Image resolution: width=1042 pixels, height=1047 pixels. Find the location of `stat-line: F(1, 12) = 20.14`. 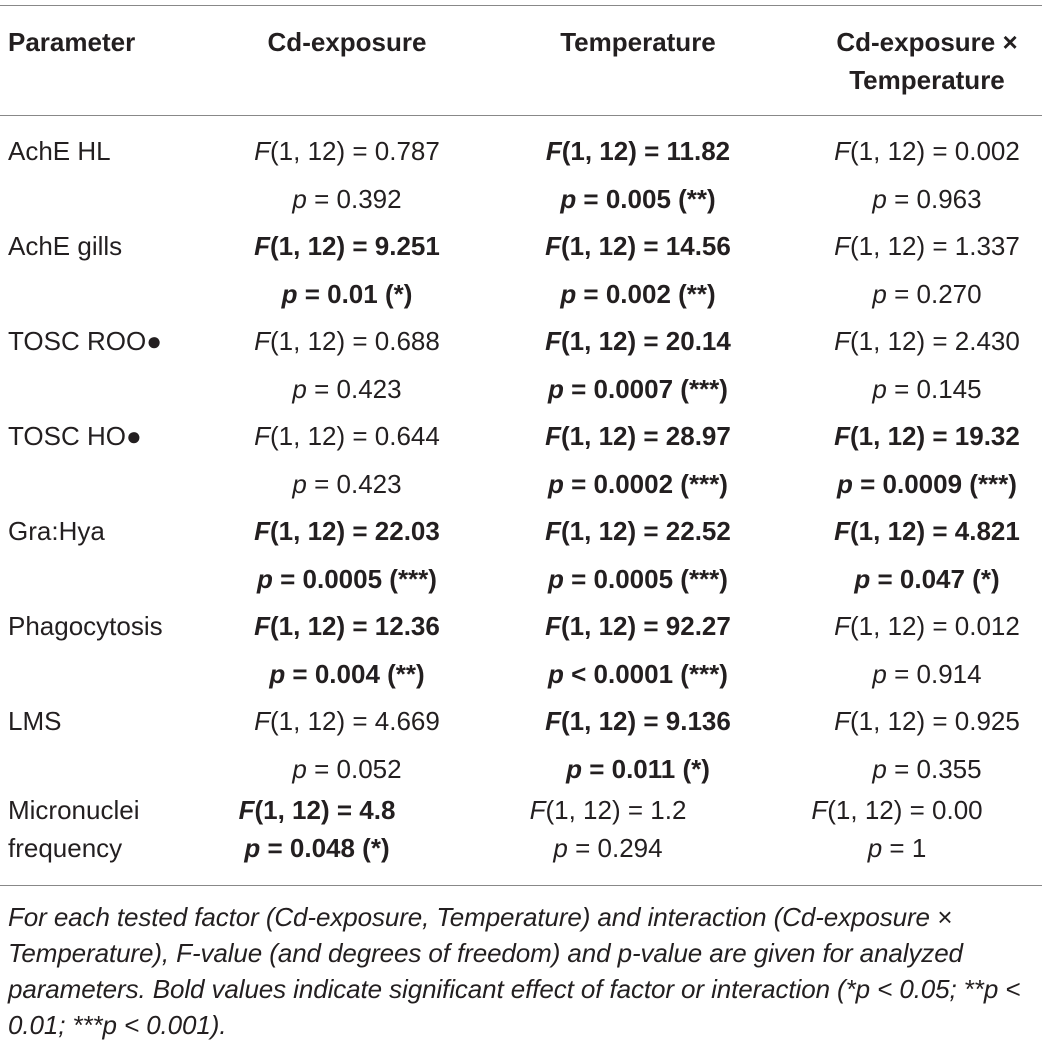

stat-line: F(1, 12) = 20.14 is located at coordinates (638, 341).